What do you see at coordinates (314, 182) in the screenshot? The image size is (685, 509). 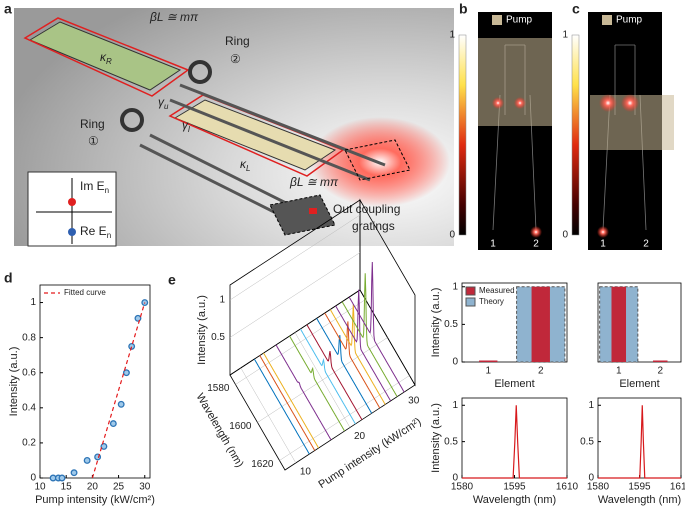 I see `label: βL ≅ mπ` at bounding box center [314, 182].